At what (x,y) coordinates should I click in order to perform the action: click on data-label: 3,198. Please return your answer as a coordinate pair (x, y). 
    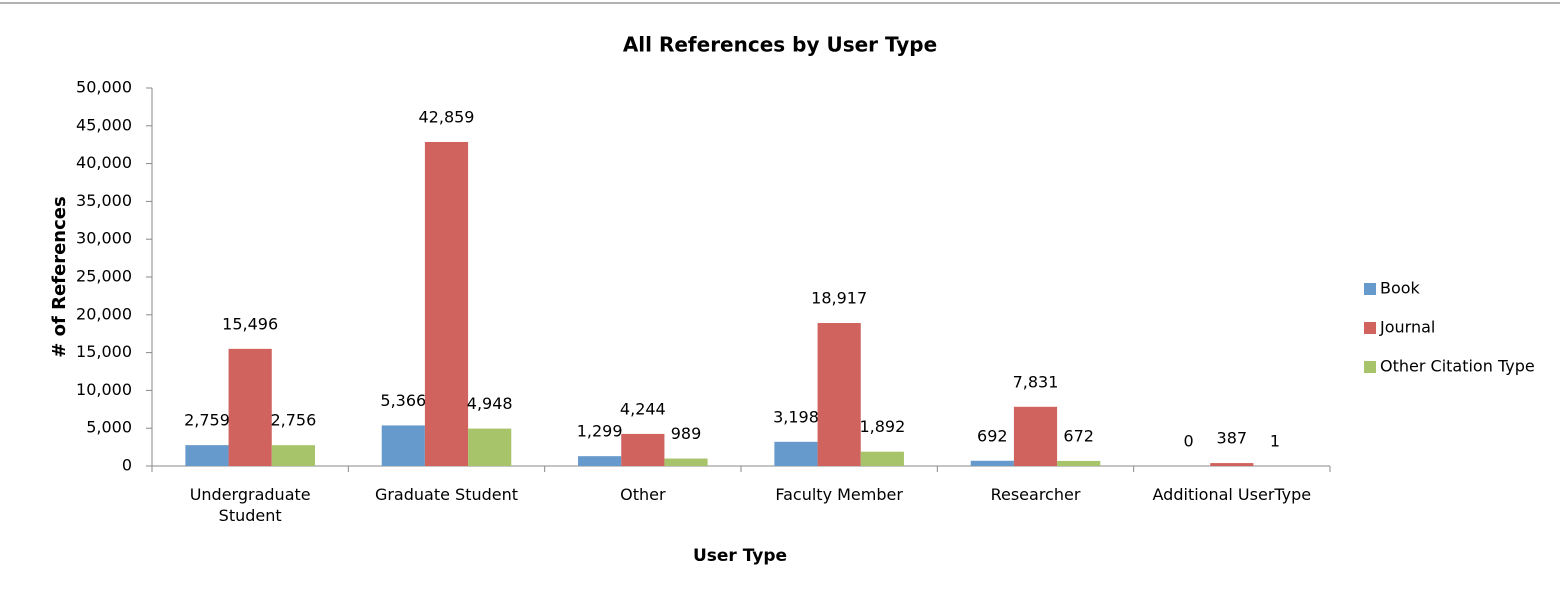
    Looking at the image, I should click on (796, 416).